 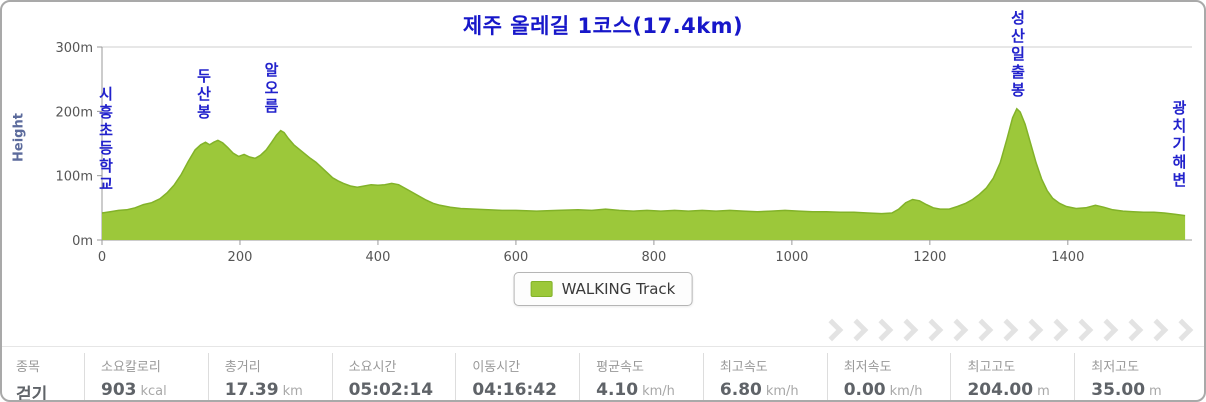 I want to click on stat-column: 이동시간 04:16:42, so click(x=517, y=376).